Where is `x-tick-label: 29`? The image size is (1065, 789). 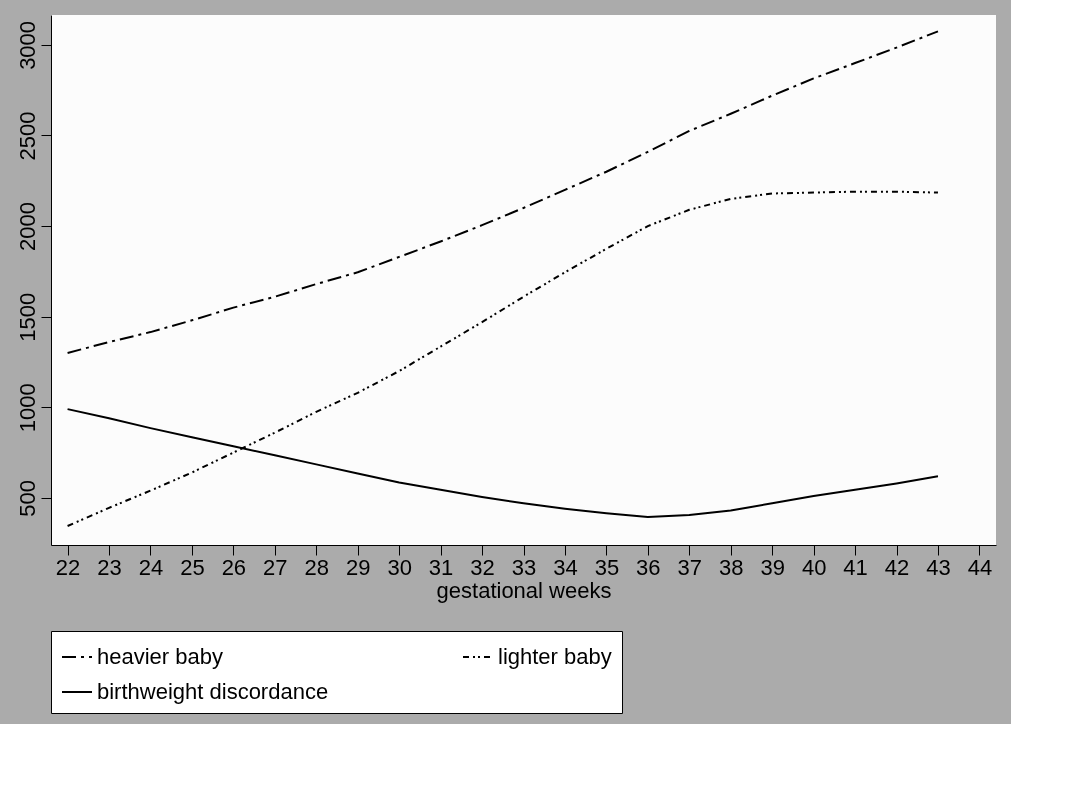
x-tick-label: 29 is located at coordinates (358, 567).